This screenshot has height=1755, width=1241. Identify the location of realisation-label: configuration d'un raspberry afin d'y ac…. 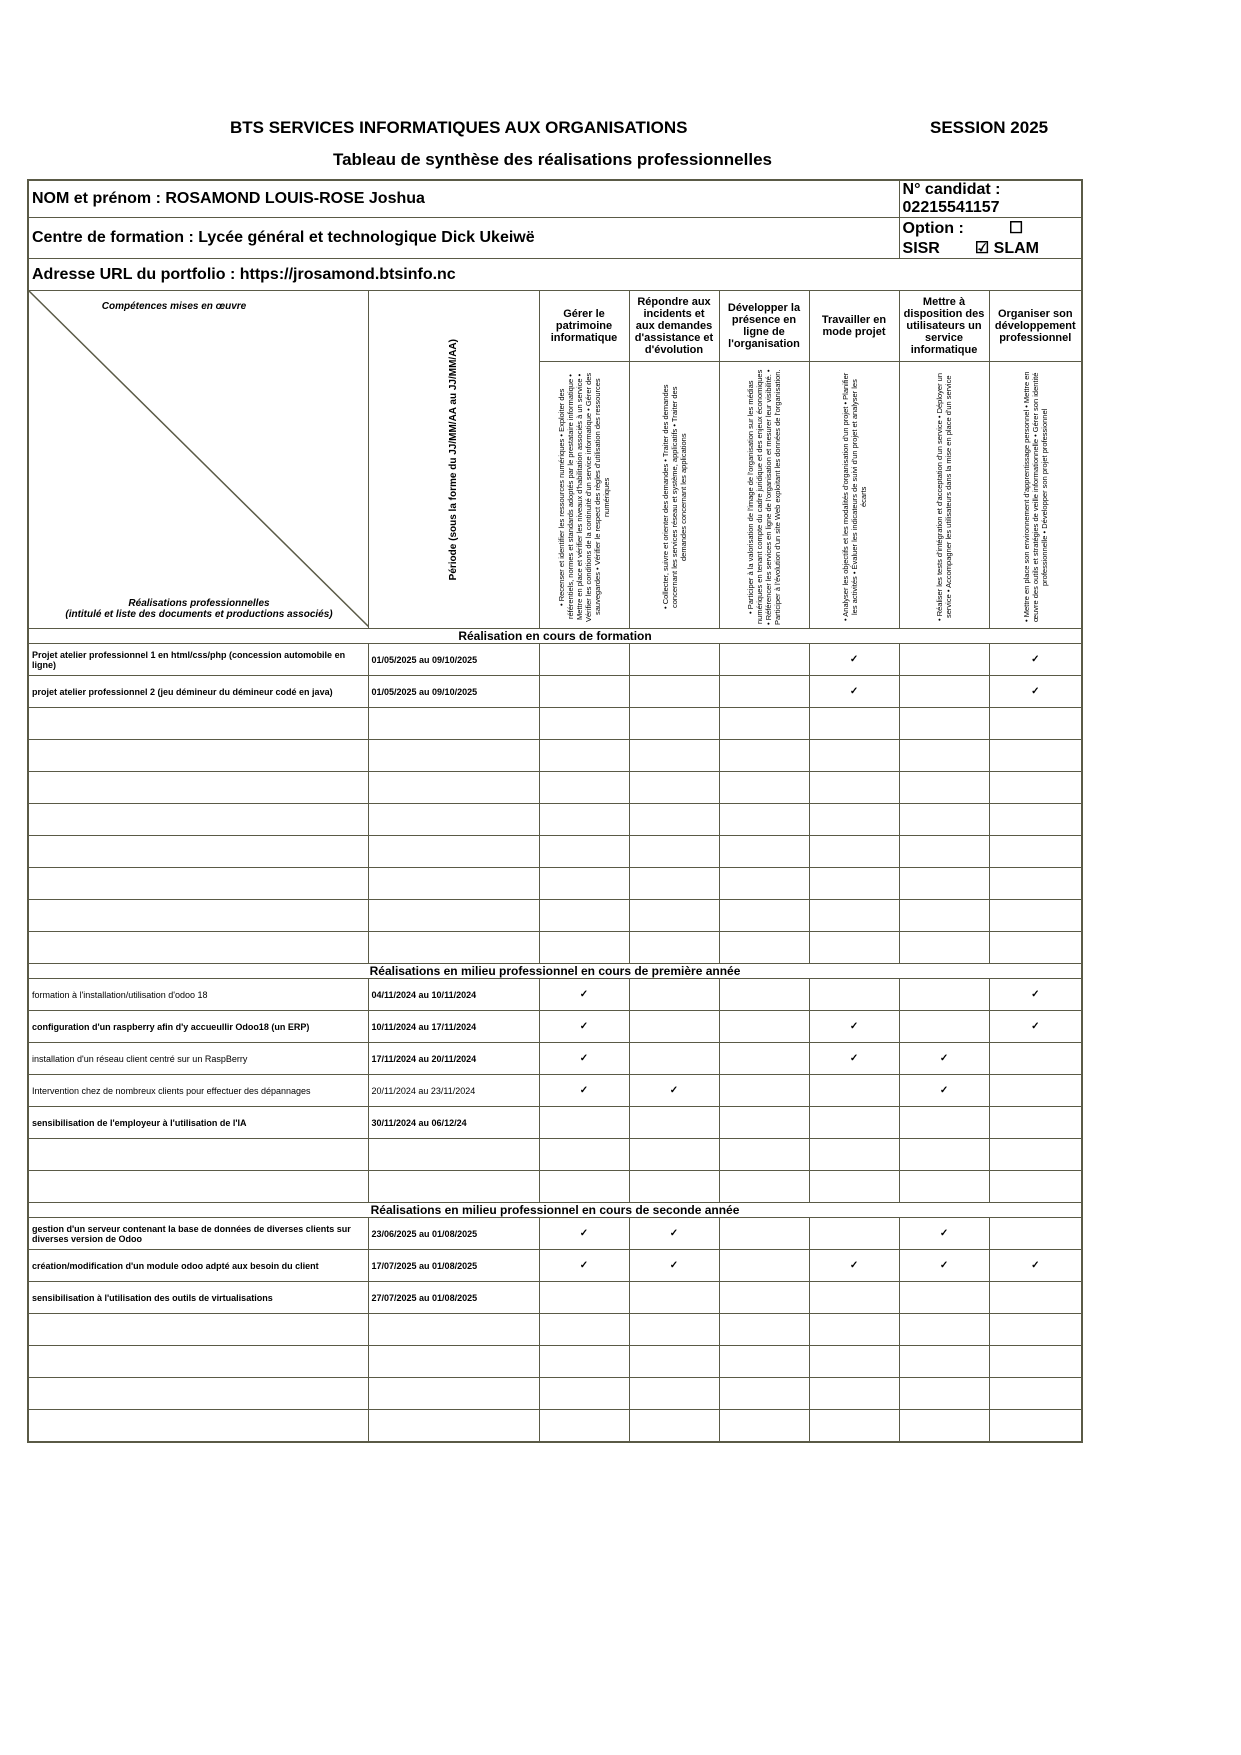
(198, 1026).